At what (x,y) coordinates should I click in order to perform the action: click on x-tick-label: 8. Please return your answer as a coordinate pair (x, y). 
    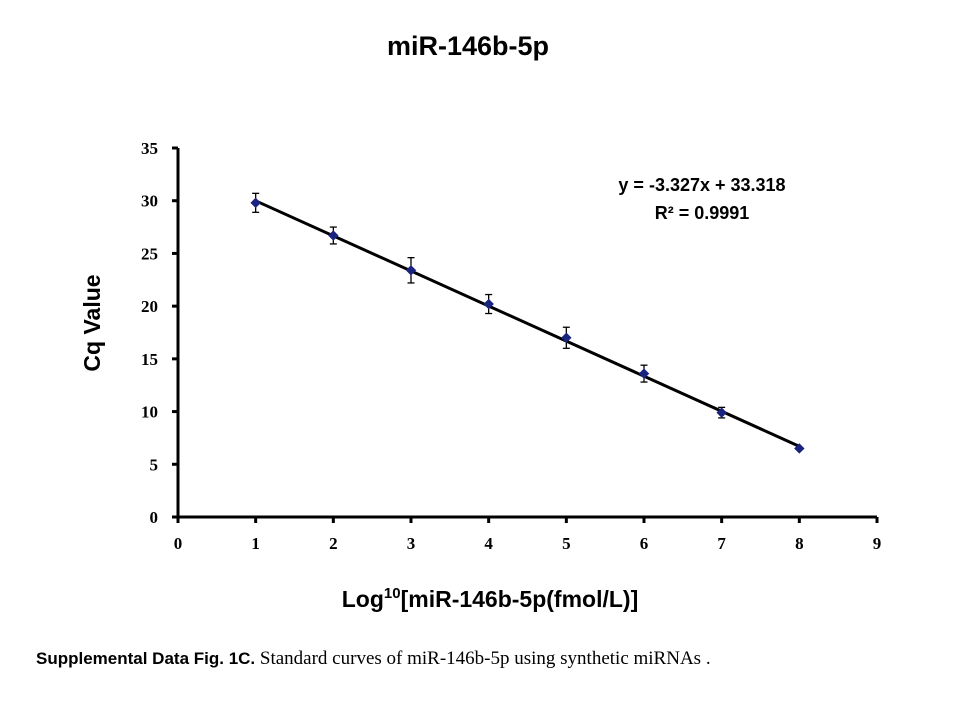
    Looking at the image, I should click on (799, 543).